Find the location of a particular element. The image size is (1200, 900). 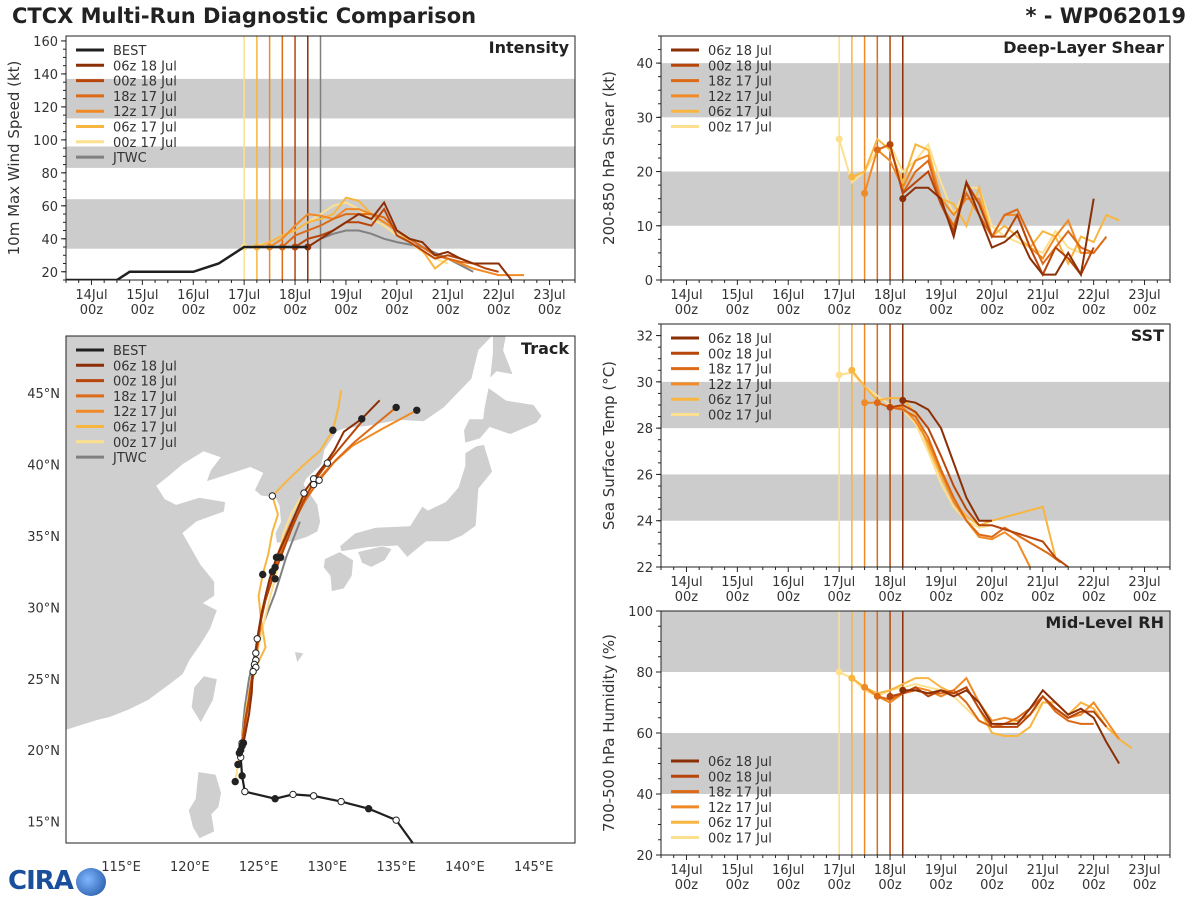

land-okinawa is located at coordinates (299, 658).